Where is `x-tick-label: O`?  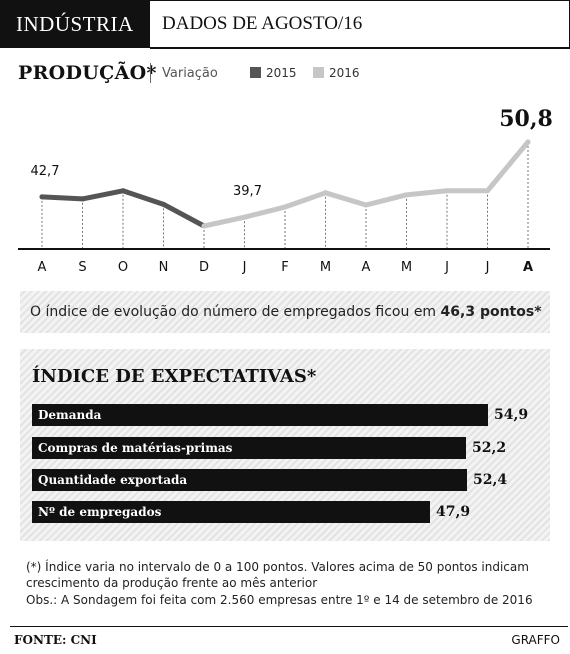 x-tick-label: O is located at coordinates (123, 267).